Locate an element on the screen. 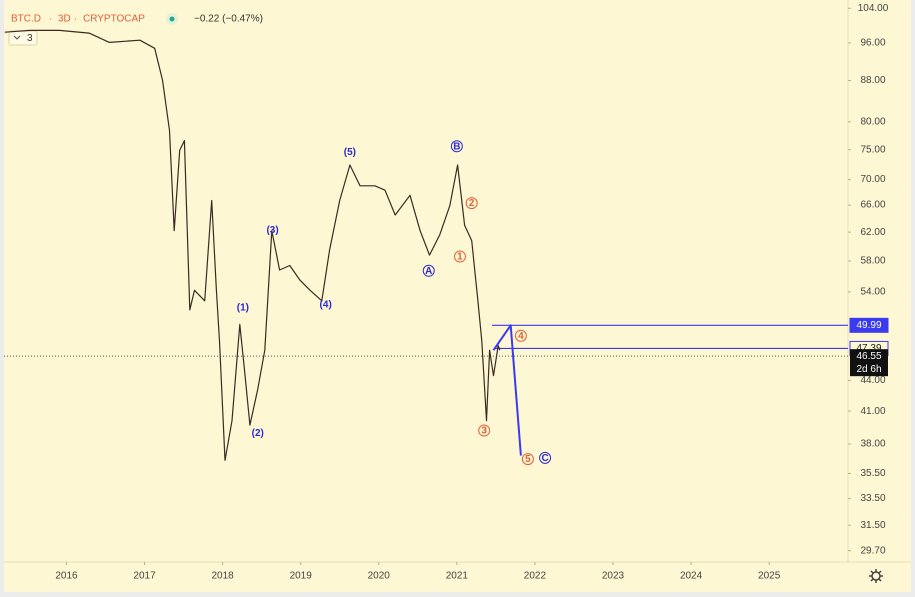 The height and width of the screenshot is (597, 915). y-tick-label: 33.50 is located at coordinates (872, 498).